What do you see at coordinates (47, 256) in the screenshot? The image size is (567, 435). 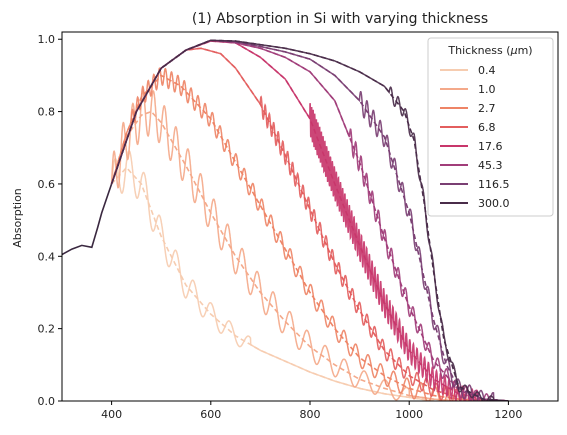 I see `y-tick-label-2: 0.4` at bounding box center [47, 256].